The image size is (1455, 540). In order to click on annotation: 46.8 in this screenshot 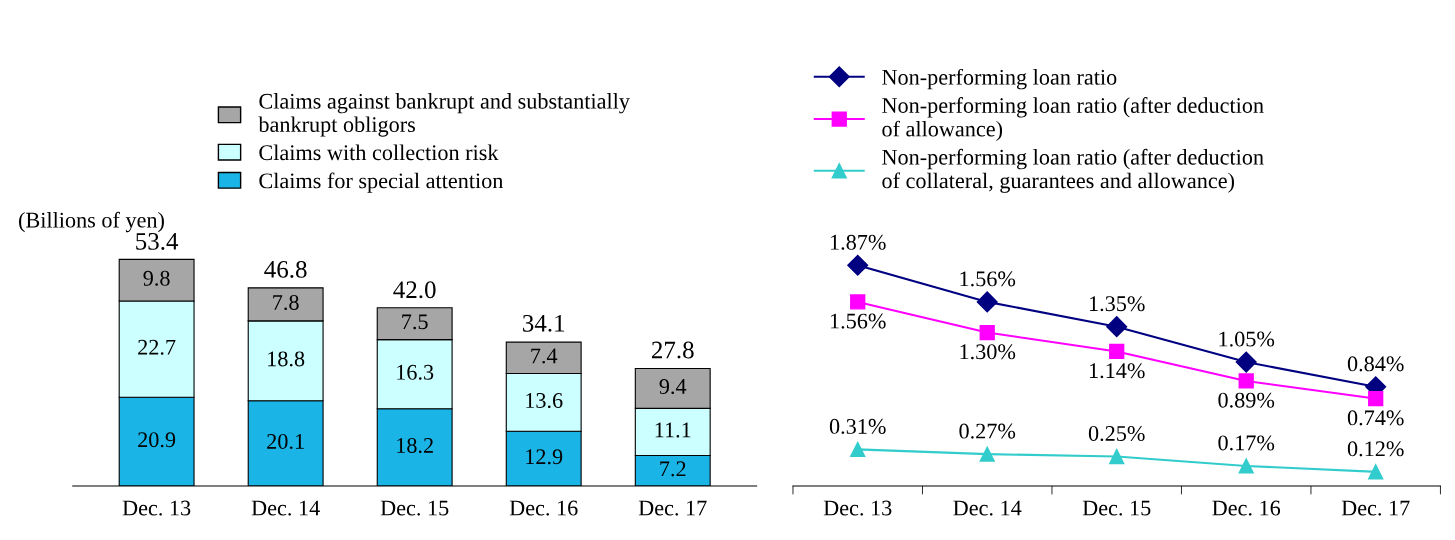, I will do `click(285, 269)`.